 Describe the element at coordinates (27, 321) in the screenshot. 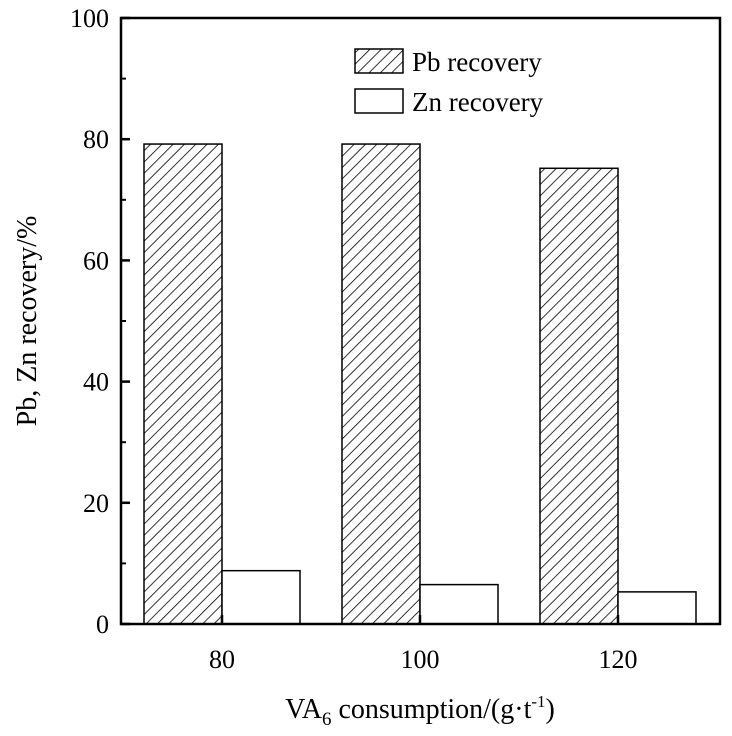

I see `y-axis-title: Pb, Zn recovery/%` at that location.